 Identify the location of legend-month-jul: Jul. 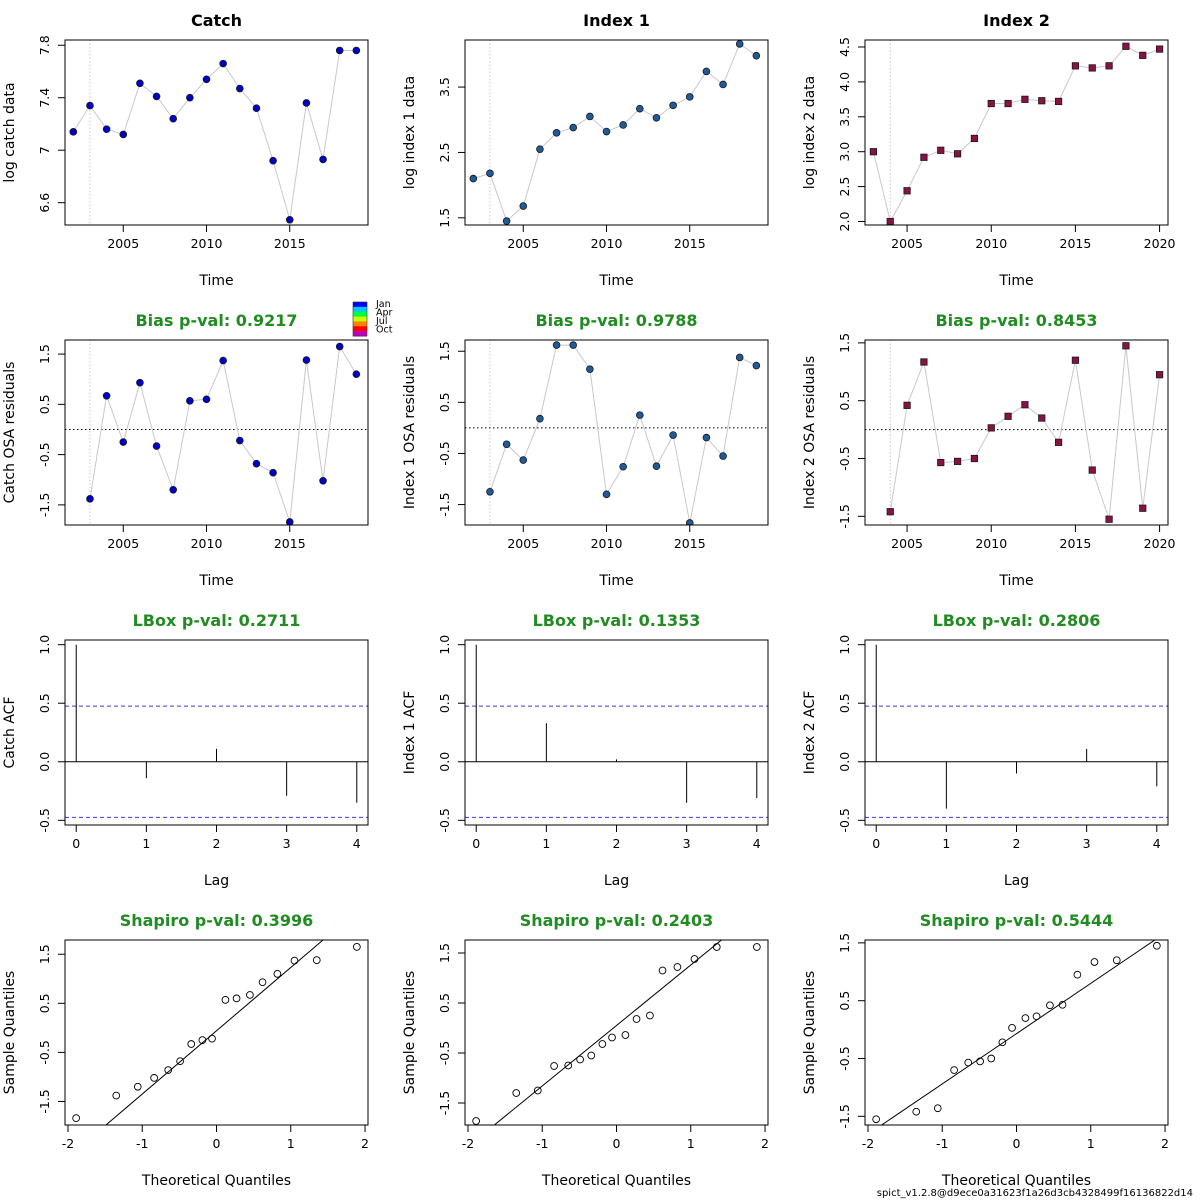
(381, 321).